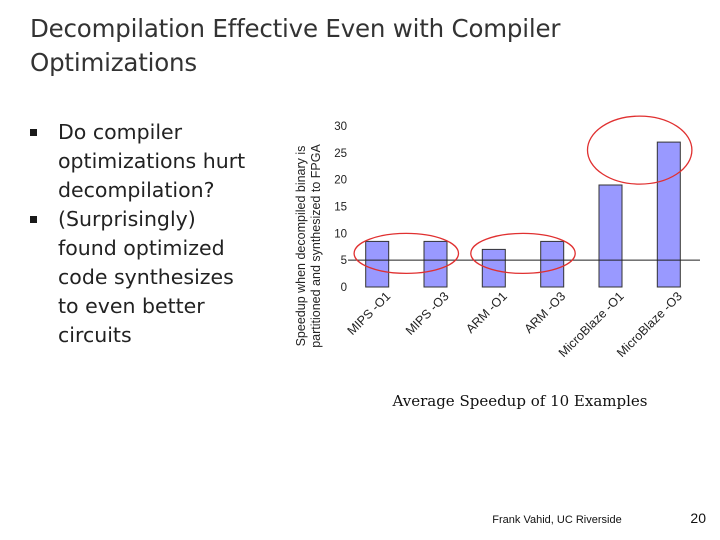 The height and width of the screenshot is (540, 720). Describe the element at coordinates (340, 127) in the screenshot. I see `y-tick-label: 30` at that location.